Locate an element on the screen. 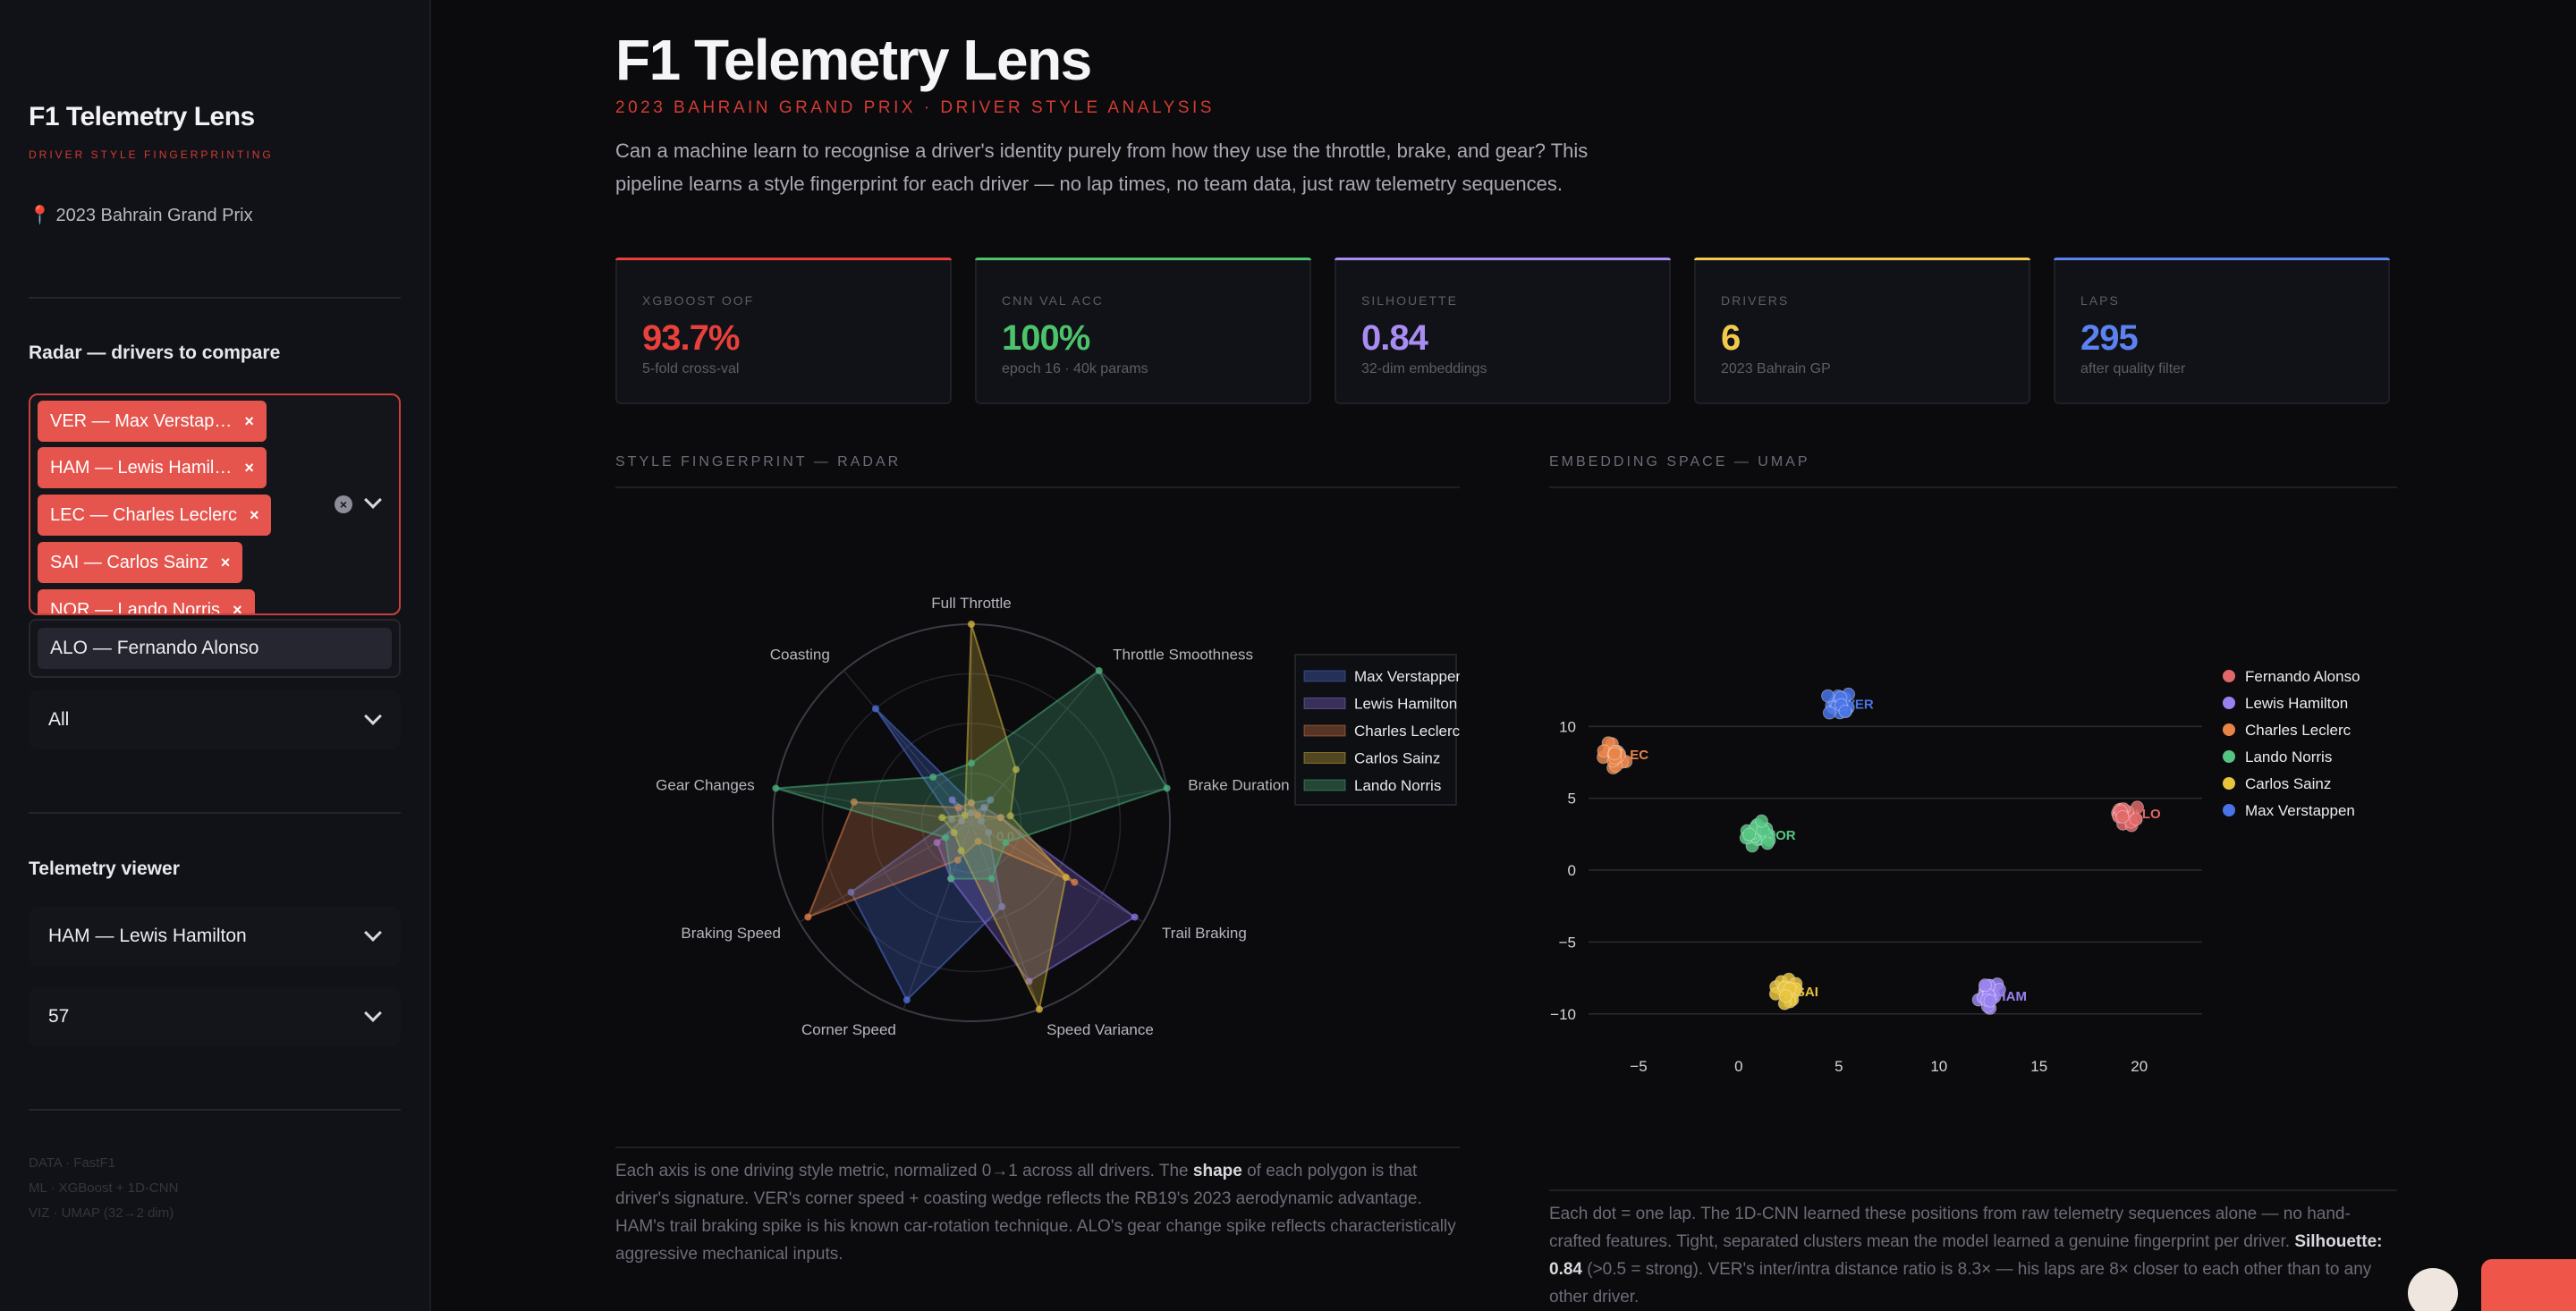 This screenshot has width=2576, height=1311. umap-y-tick: 10 is located at coordinates (1567, 726).